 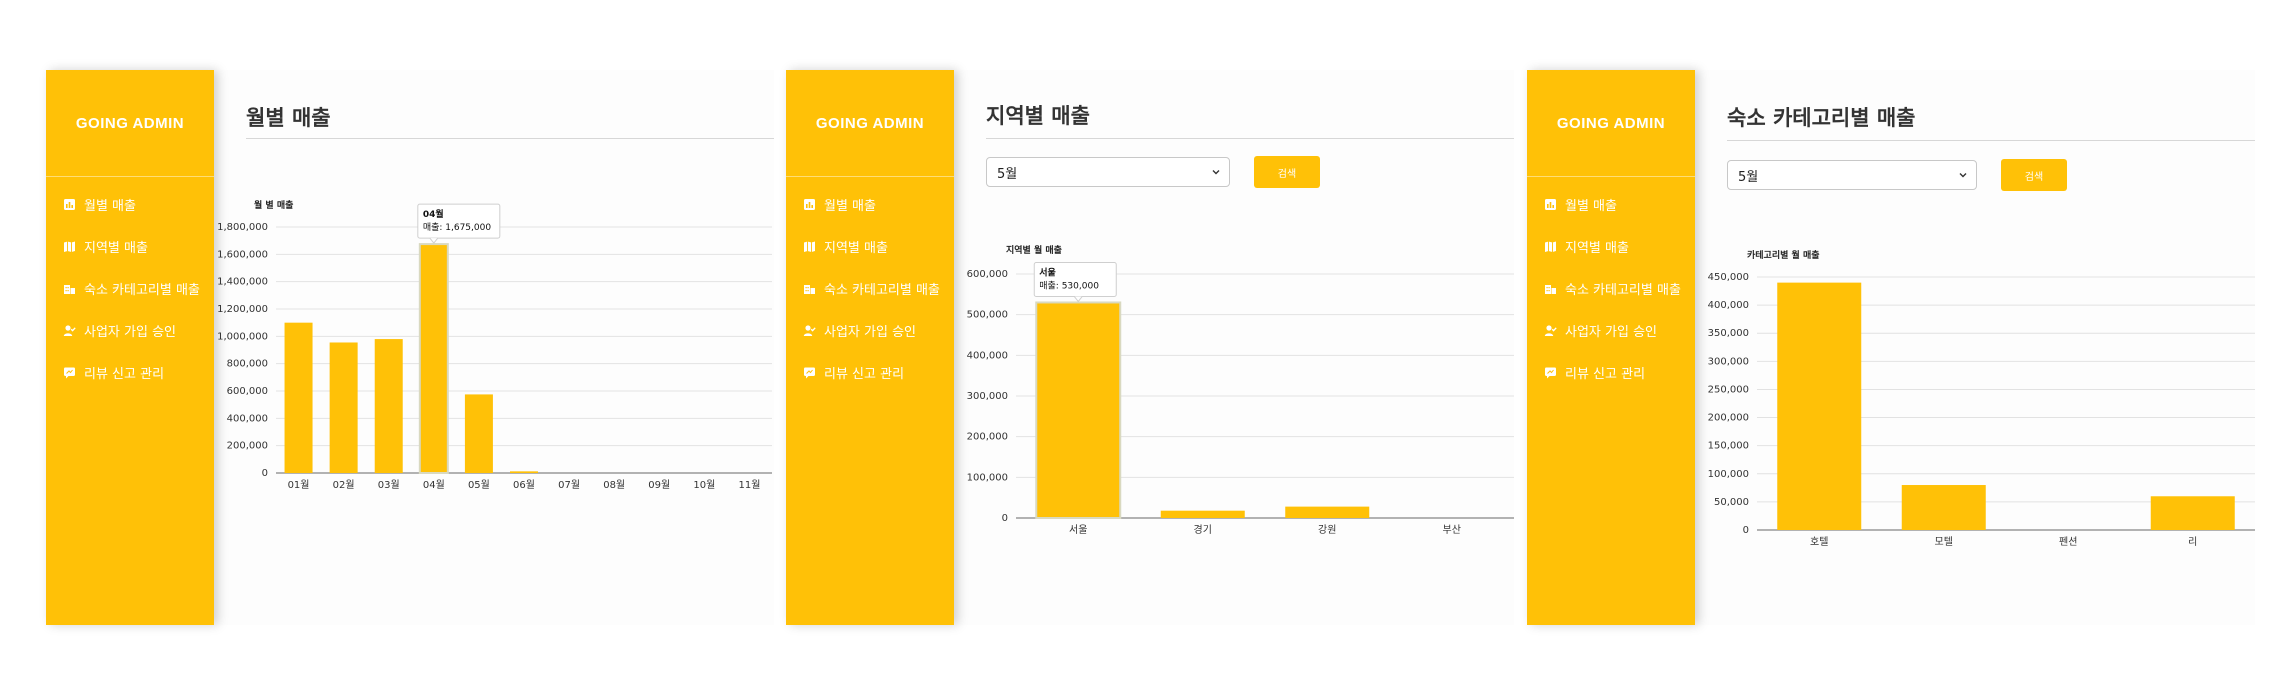 I want to click on tooltip-caret, so click(x=434, y=240).